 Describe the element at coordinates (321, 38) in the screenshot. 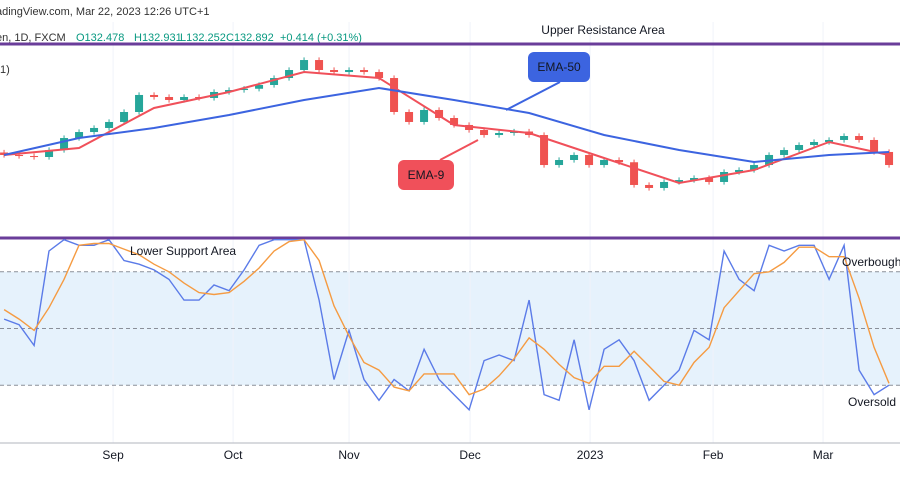

I see `ohlc-change: +0.414 (+0.31%)` at that location.